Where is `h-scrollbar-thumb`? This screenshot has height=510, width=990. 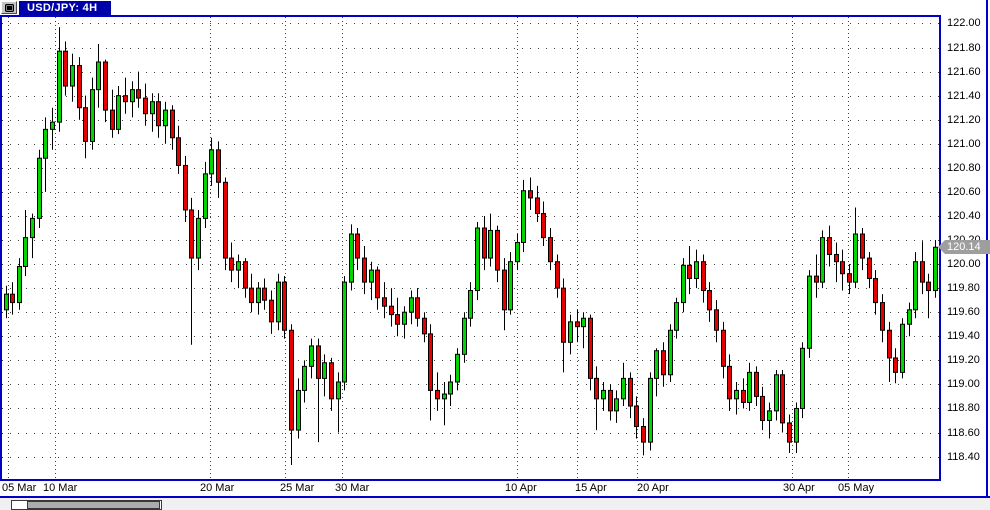
h-scrollbar-thumb is located at coordinates (93, 505).